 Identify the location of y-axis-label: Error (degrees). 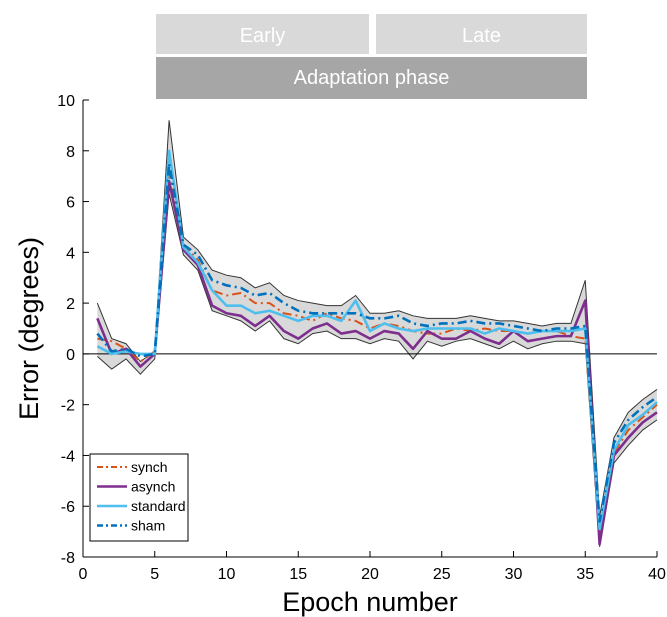
(29, 328).